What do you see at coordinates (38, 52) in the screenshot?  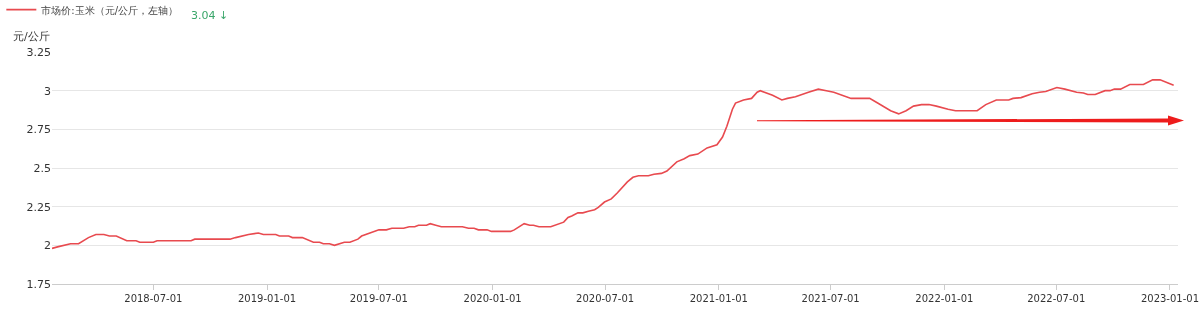 I see `y-tick-label: 3.25` at bounding box center [38, 52].